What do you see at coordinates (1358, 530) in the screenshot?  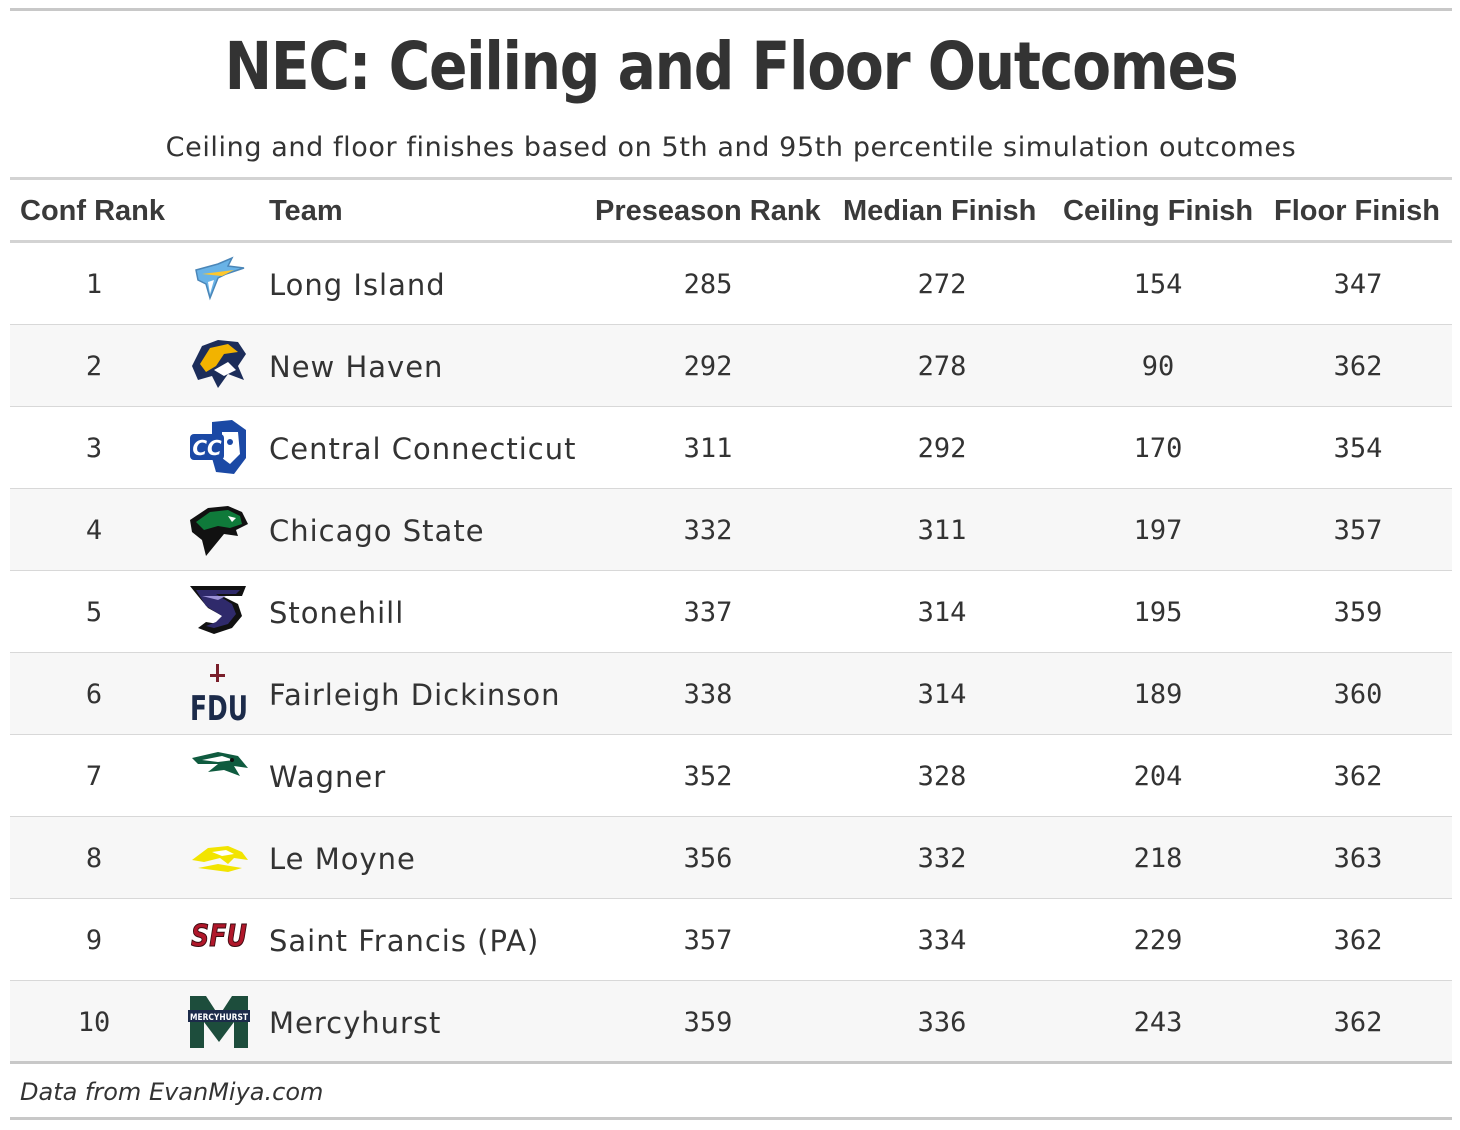 I see `floor-finish-cell: 357` at bounding box center [1358, 530].